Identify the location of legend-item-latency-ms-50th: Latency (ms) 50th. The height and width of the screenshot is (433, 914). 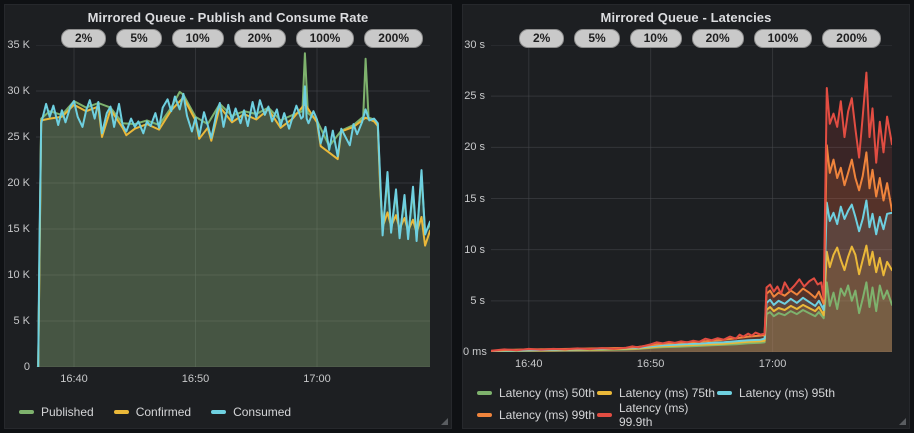
(537, 392).